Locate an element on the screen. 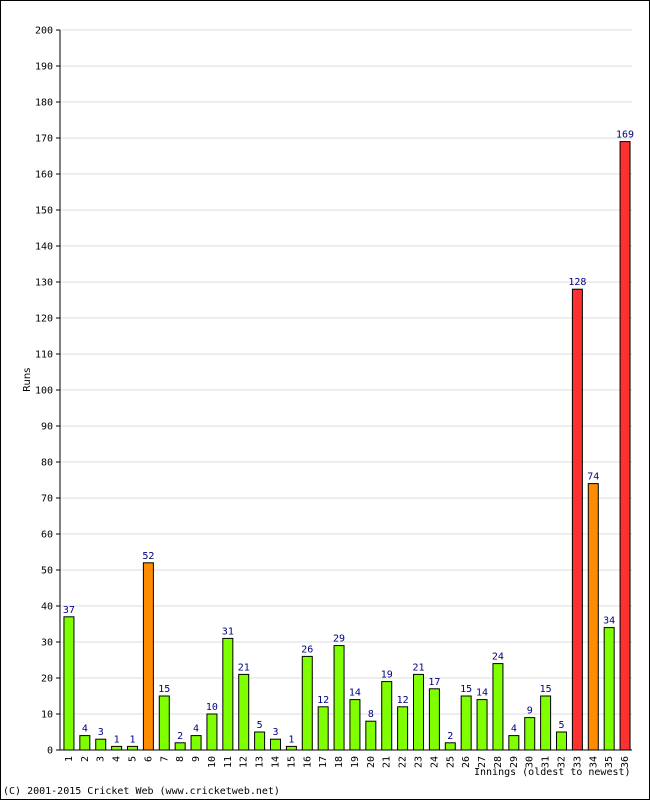  x-tick-label: 24 is located at coordinates (434, 762).